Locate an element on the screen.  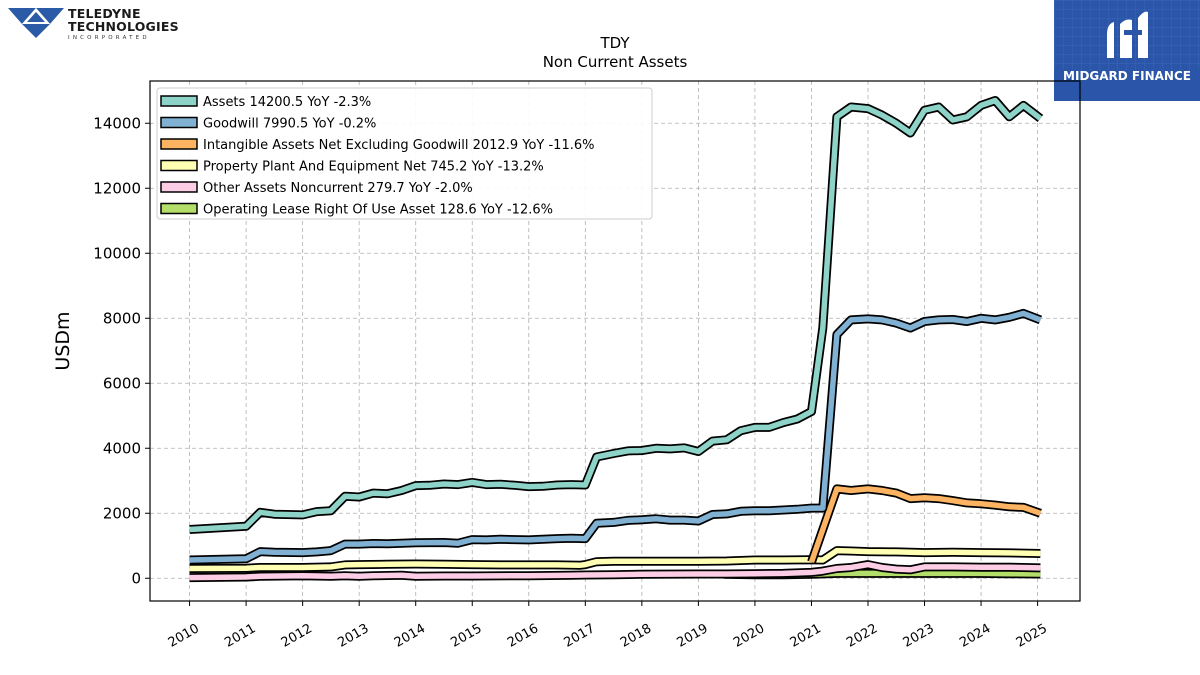
teledyne-wordmark: TELEDYNE TECHNOLOGIES is located at coordinates (123, 20).